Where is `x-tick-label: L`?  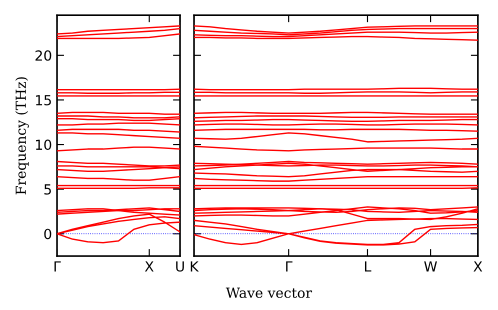
x-tick-label: L is located at coordinates (368, 266).